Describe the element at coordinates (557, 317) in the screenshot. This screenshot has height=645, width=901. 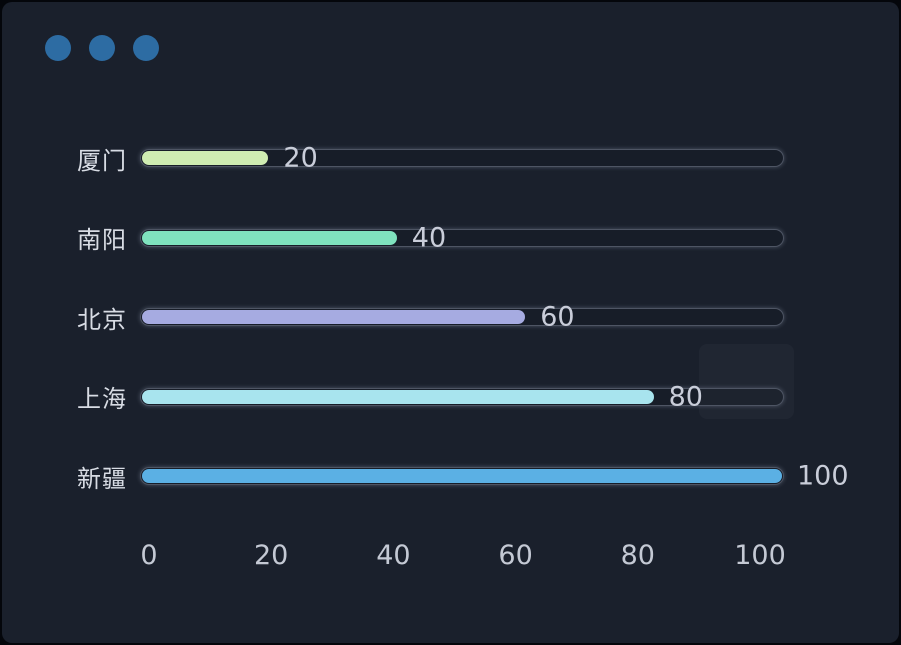
I see `bar-value-label: 60` at that location.